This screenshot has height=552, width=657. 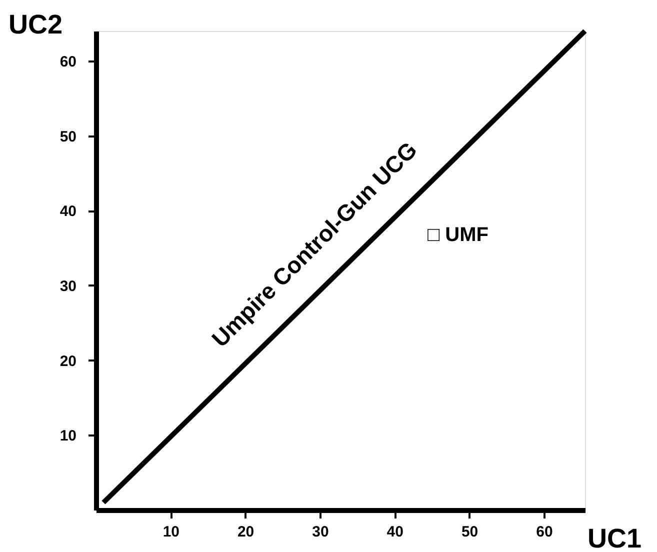 What do you see at coordinates (35, 25) in the screenshot?
I see `y-axis-title: UC2` at bounding box center [35, 25].